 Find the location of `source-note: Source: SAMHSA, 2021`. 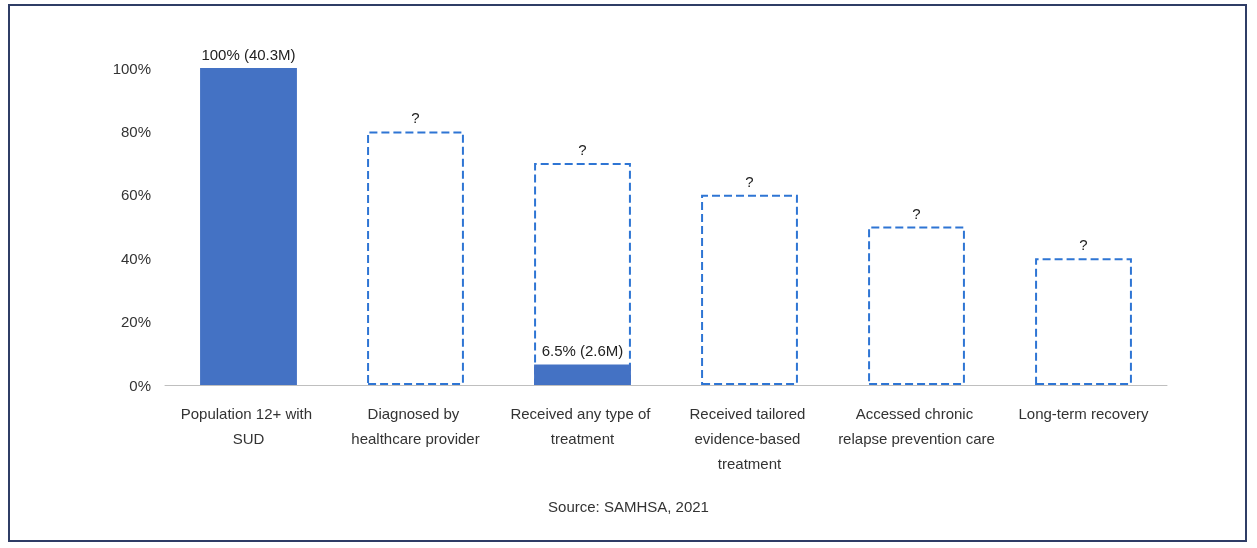

source-note: Source: SAMHSA, 2021 is located at coordinates (628, 506).